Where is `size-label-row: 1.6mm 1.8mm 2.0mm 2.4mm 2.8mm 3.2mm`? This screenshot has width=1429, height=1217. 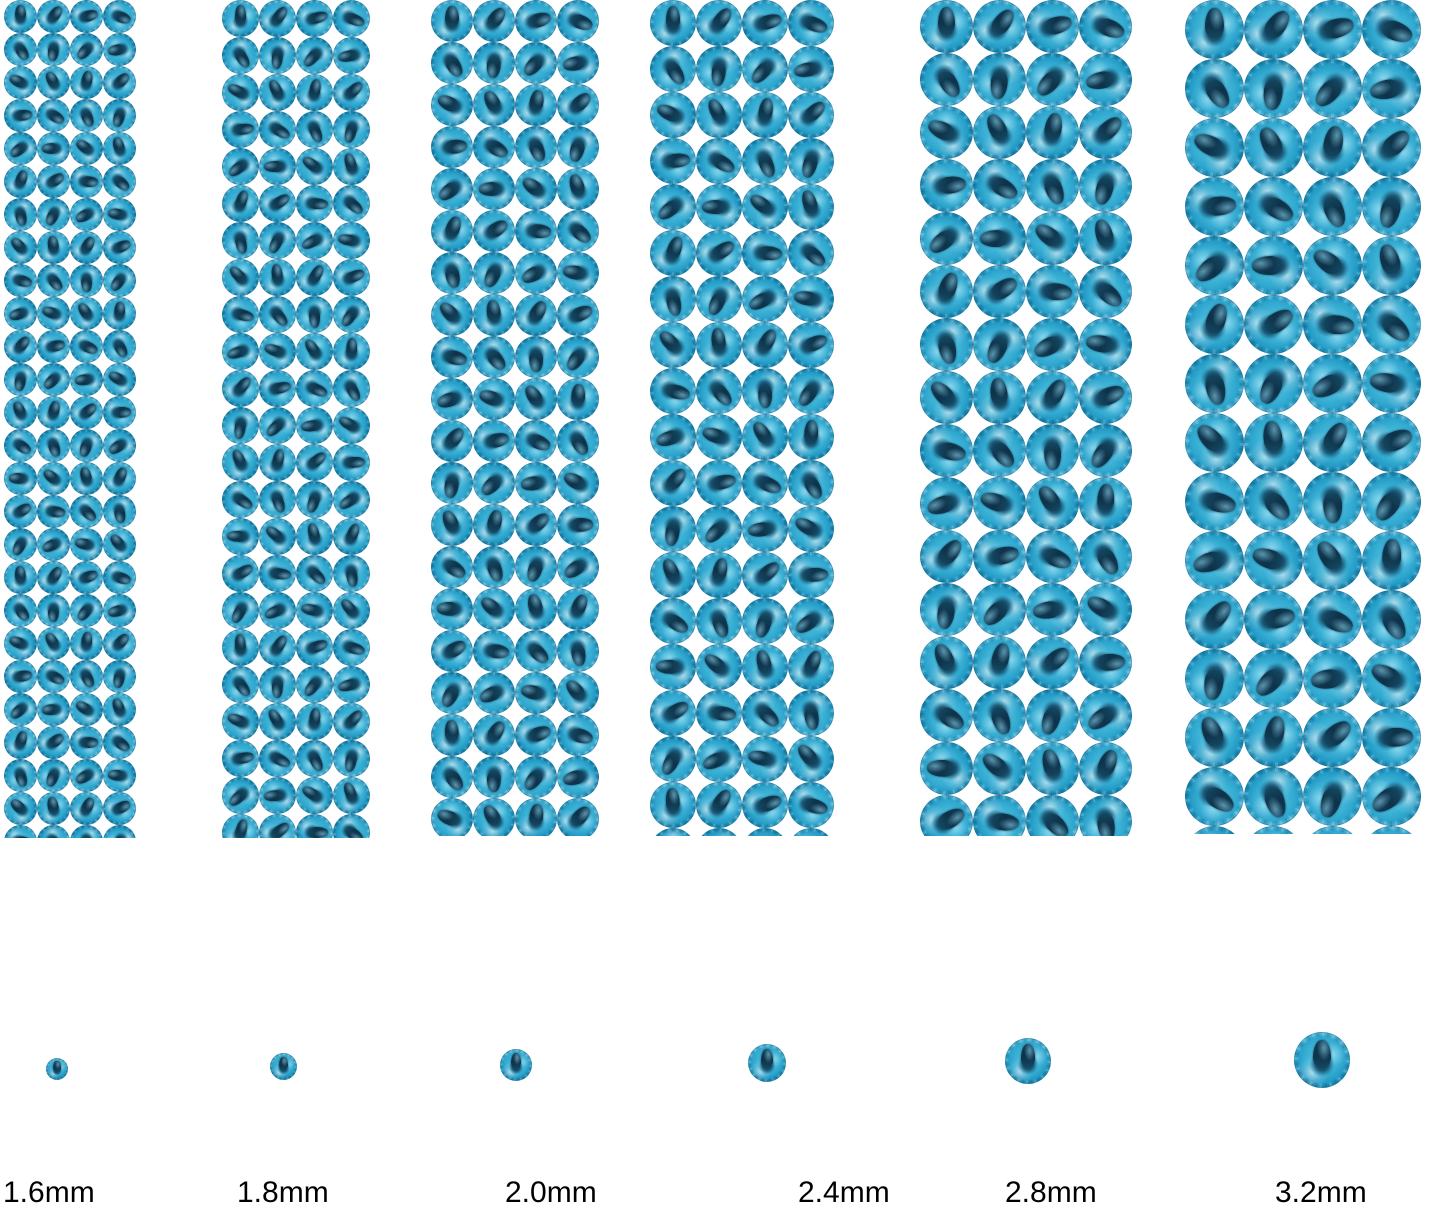 size-label-row: 1.6mm 1.8mm 2.0mm 2.4mm 2.8mm 3.2mm is located at coordinates (714, 1195).